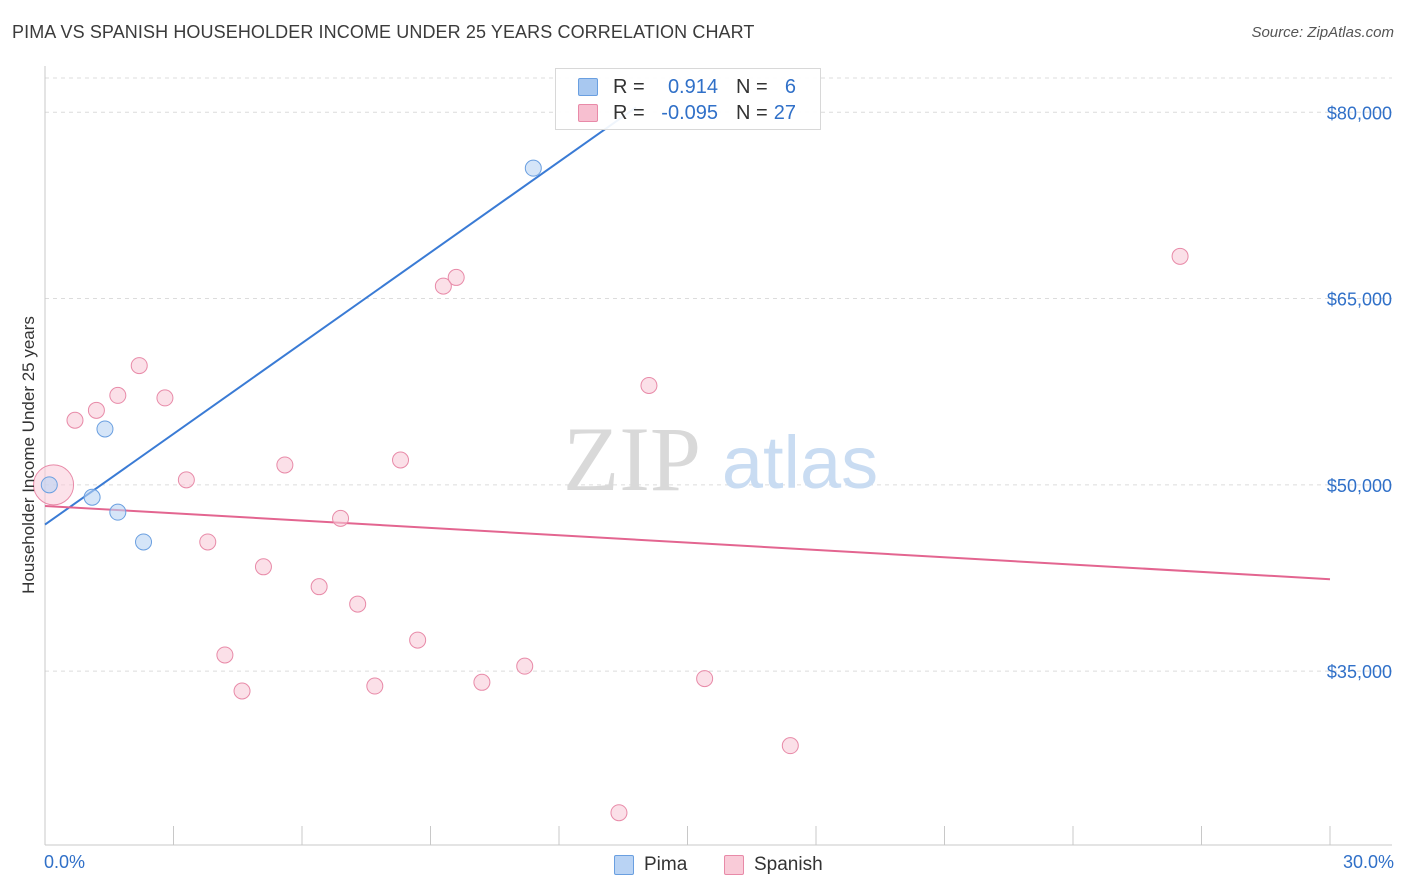 Image resolution: width=1406 pixels, height=892 pixels. I want to click on y-axis-label: Householder Income Under 25 years, so click(28, 455).